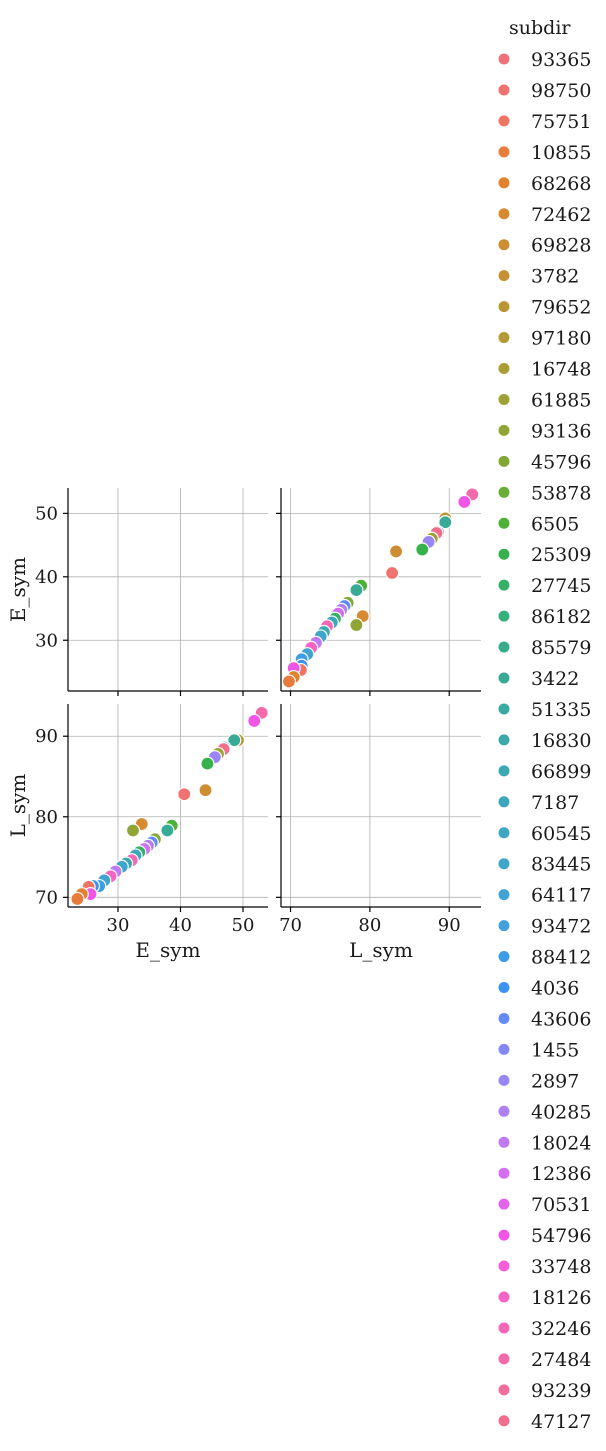 The width and height of the screenshot is (606, 1451). What do you see at coordinates (544, 91) in the screenshot?
I see `legend-item: 98750` at bounding box center [544, 91].